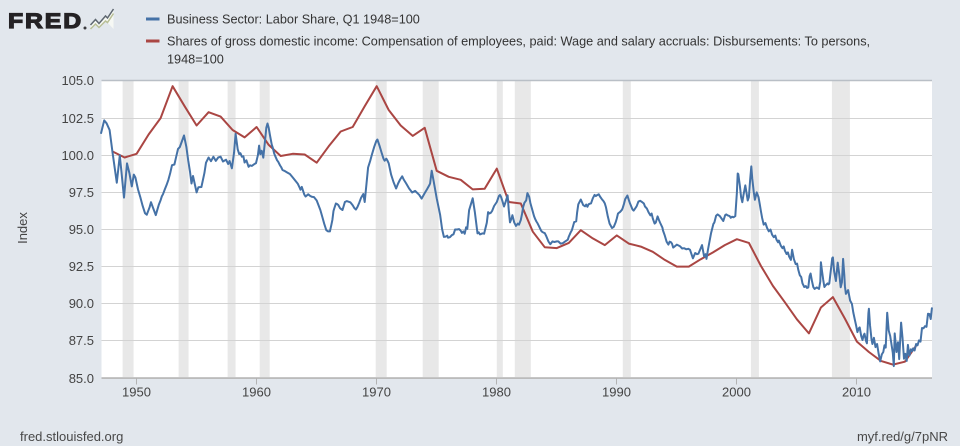 This screenshot has height=446, width=960. I want to click on svg-text: 1960, so click(256, 392).